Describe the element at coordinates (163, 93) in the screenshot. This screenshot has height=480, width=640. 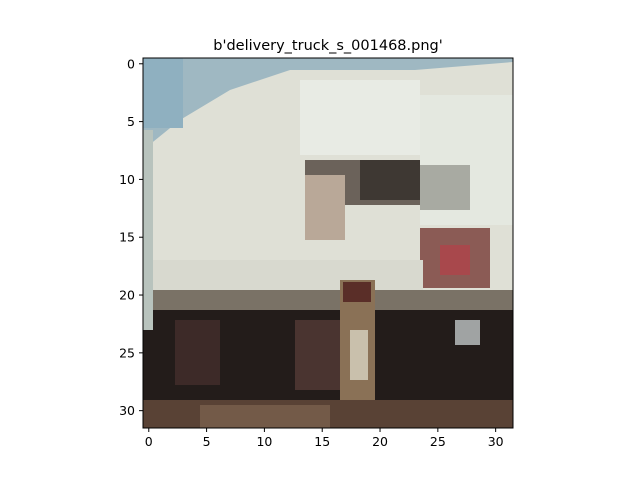
I see `left-sky-edge` at that location.